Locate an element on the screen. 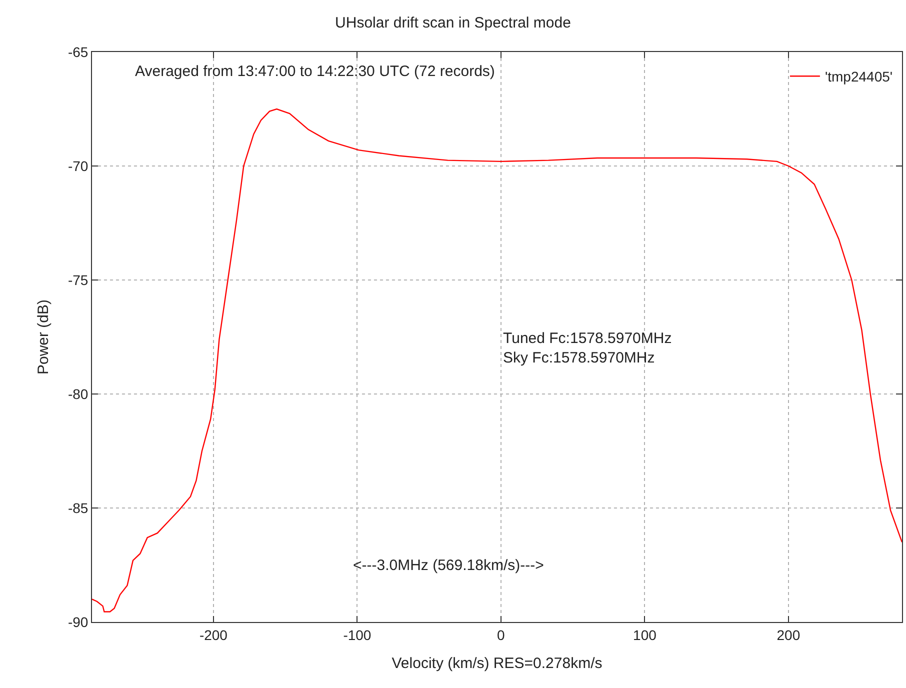 The height and width of the screenshot is (688, 906). x-tick-label: 200 is located at coordinates (788, 634).